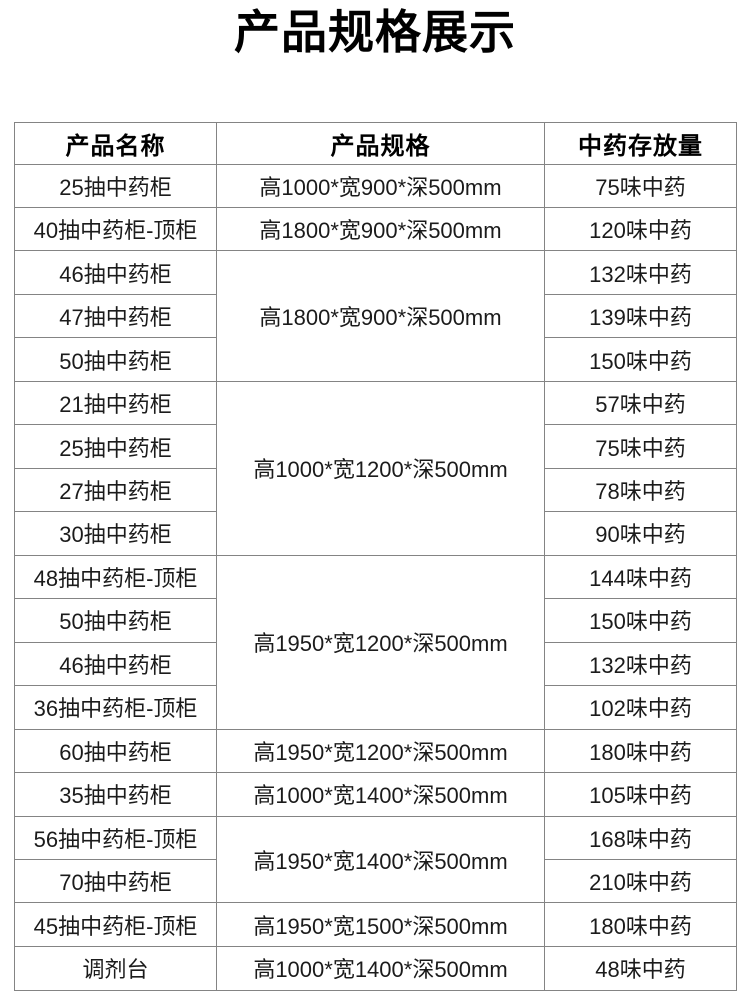 The image size is (750, 1008). I want to click on column-header-storage-capacity: 中药存放量, so click(640, 143).